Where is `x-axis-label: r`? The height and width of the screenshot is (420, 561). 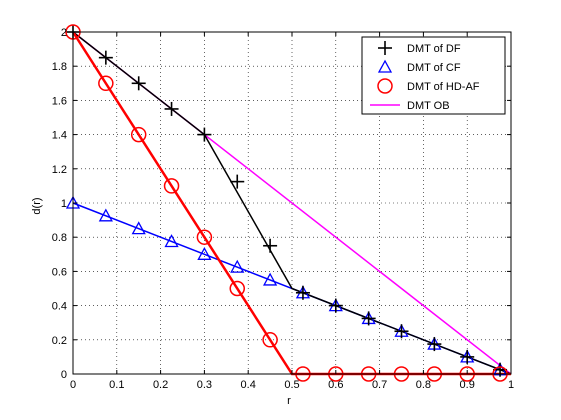 x-axis-label: r is located at coordinates (289, 401).